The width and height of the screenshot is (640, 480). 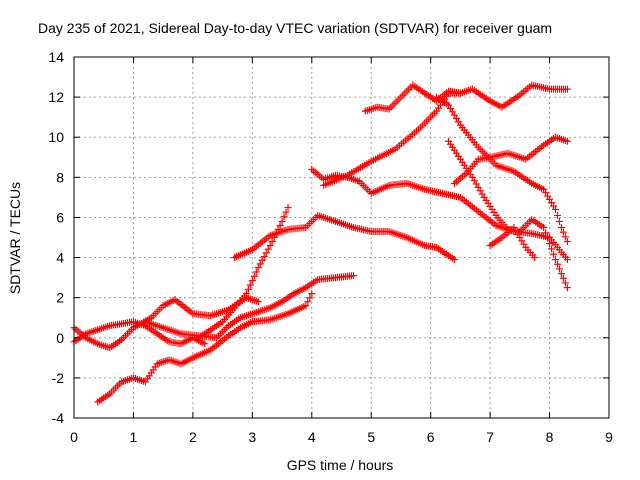 What do you see at coordinates (312, 437) in the screenshot?
I see `x-tick-label: 4` at bounding box center [312, 437].